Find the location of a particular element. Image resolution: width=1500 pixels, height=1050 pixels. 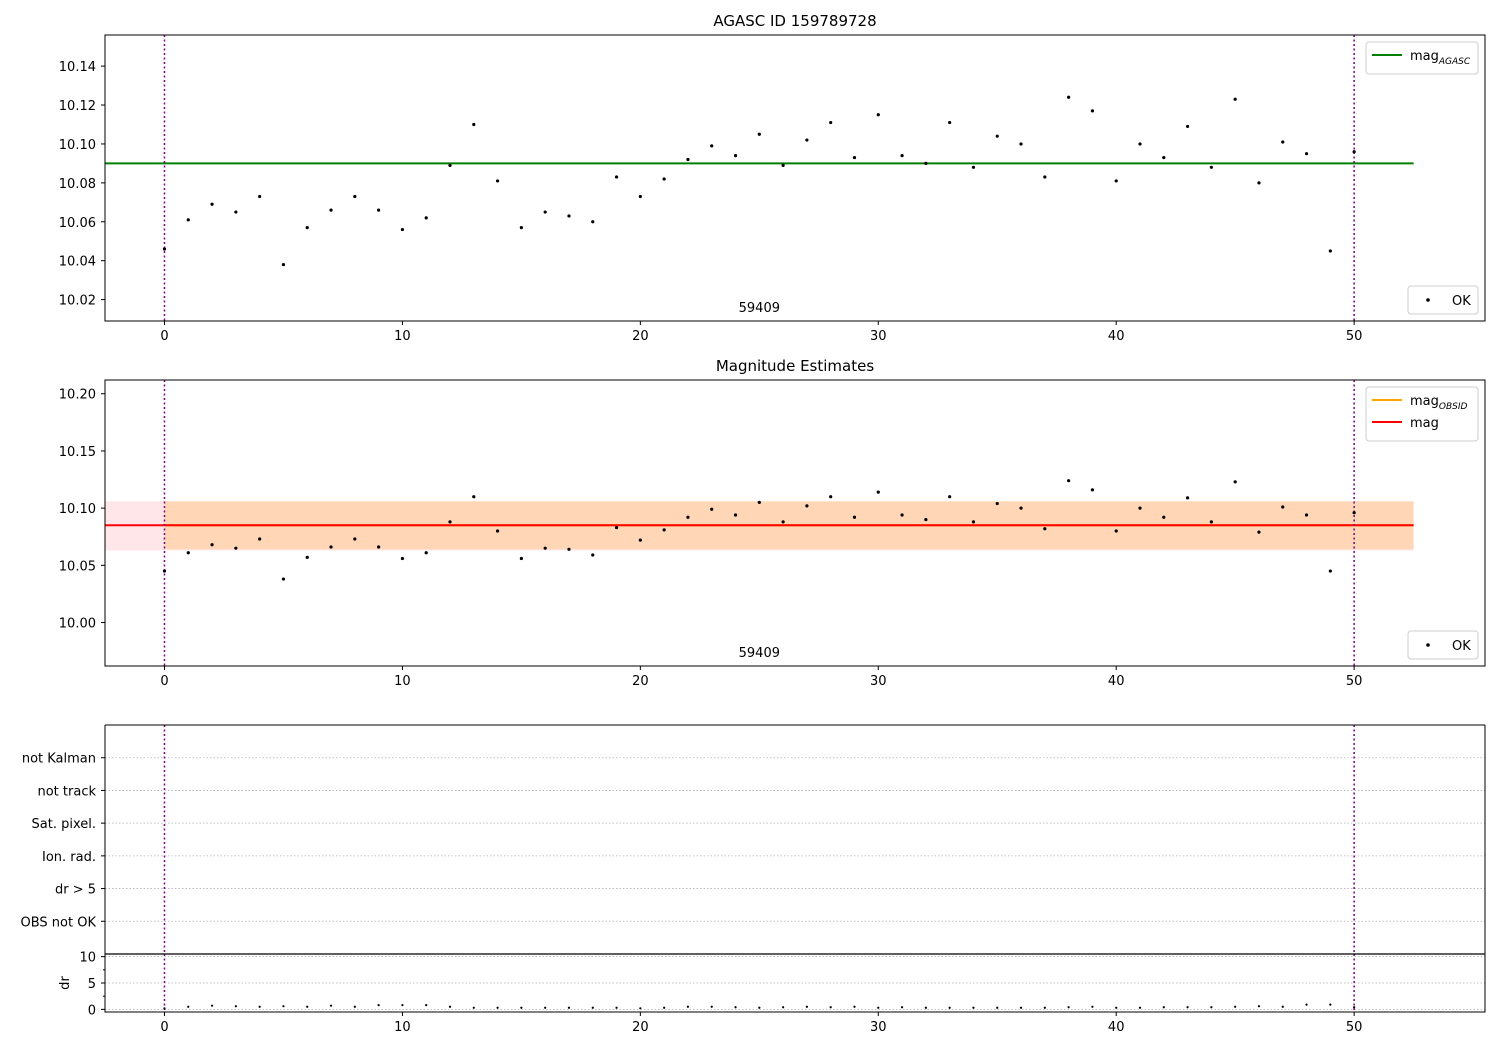

dr-panel: 0 10 20 30 40 50 0 5 10 dr is located at coordinates (772, 993).